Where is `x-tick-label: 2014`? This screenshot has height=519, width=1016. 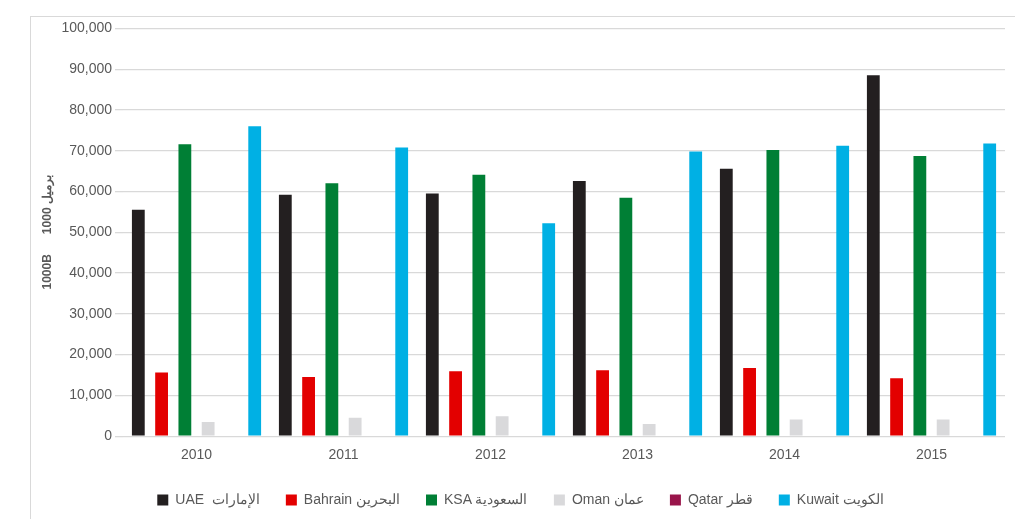
x-tick-label: 2014 is located at coordinates (784, 454).